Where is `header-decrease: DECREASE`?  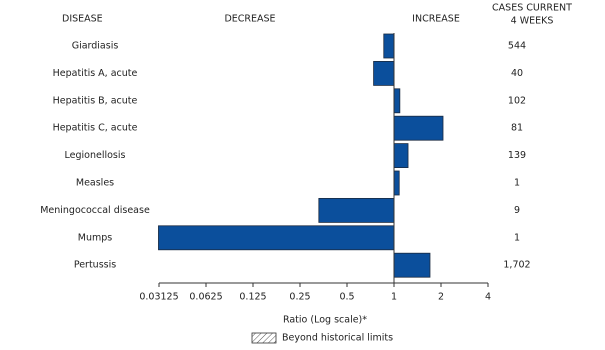 header-decrease: DECREASE is located at coordinates (249, 19).